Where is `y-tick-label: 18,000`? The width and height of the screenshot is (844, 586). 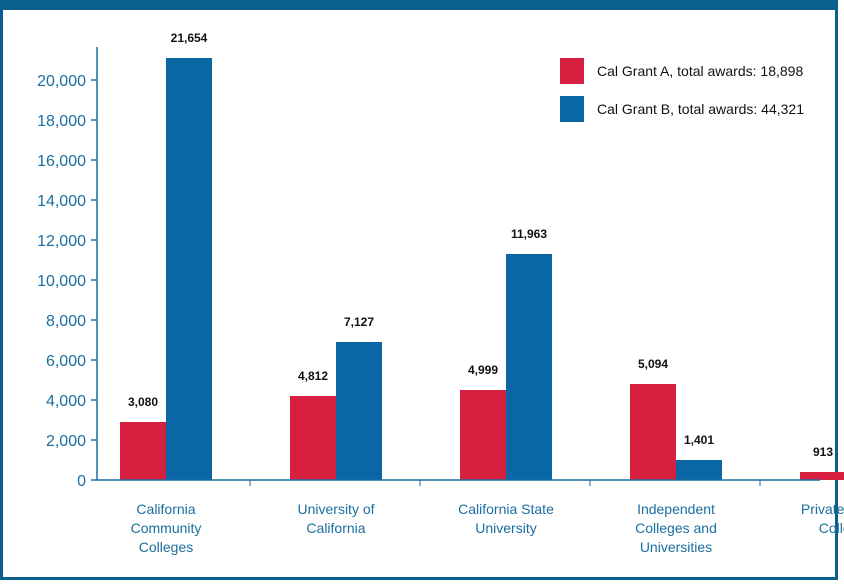 y-tick-label: 18,000 is located at coordinates (61, 121).